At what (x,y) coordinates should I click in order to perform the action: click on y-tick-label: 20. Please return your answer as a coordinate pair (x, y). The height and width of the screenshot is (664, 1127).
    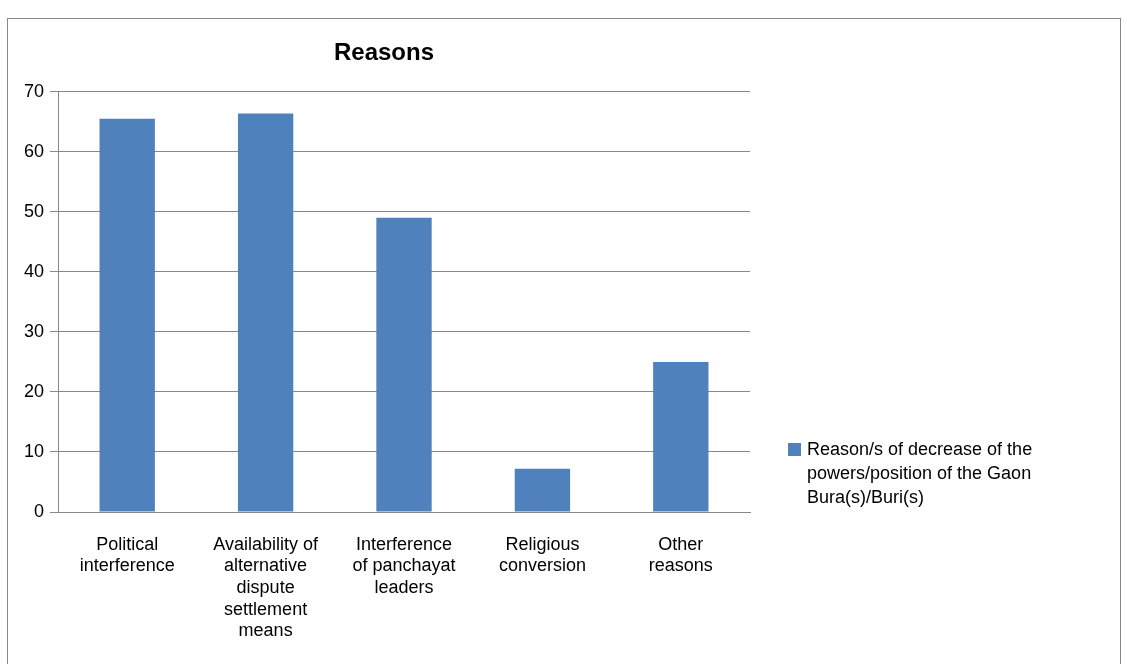
    Looking at the image, I should click on (34, 390).